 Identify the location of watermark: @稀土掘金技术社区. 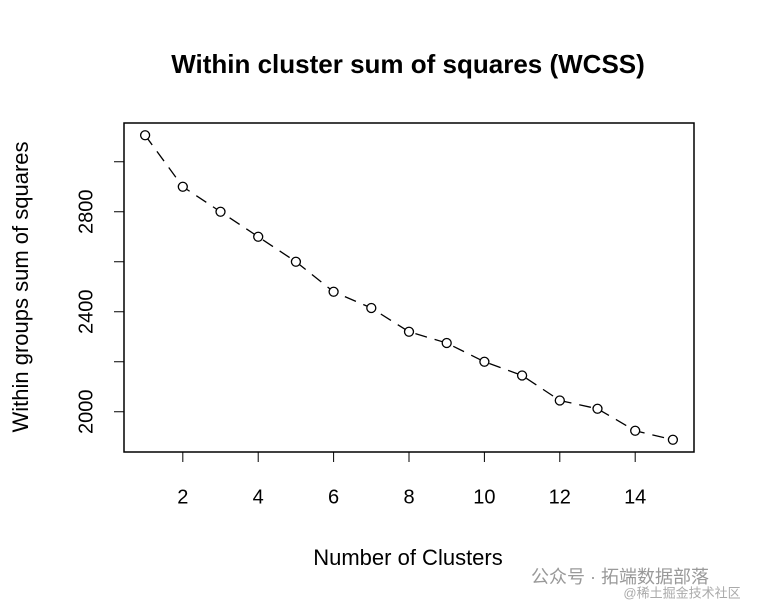
(681, 592).